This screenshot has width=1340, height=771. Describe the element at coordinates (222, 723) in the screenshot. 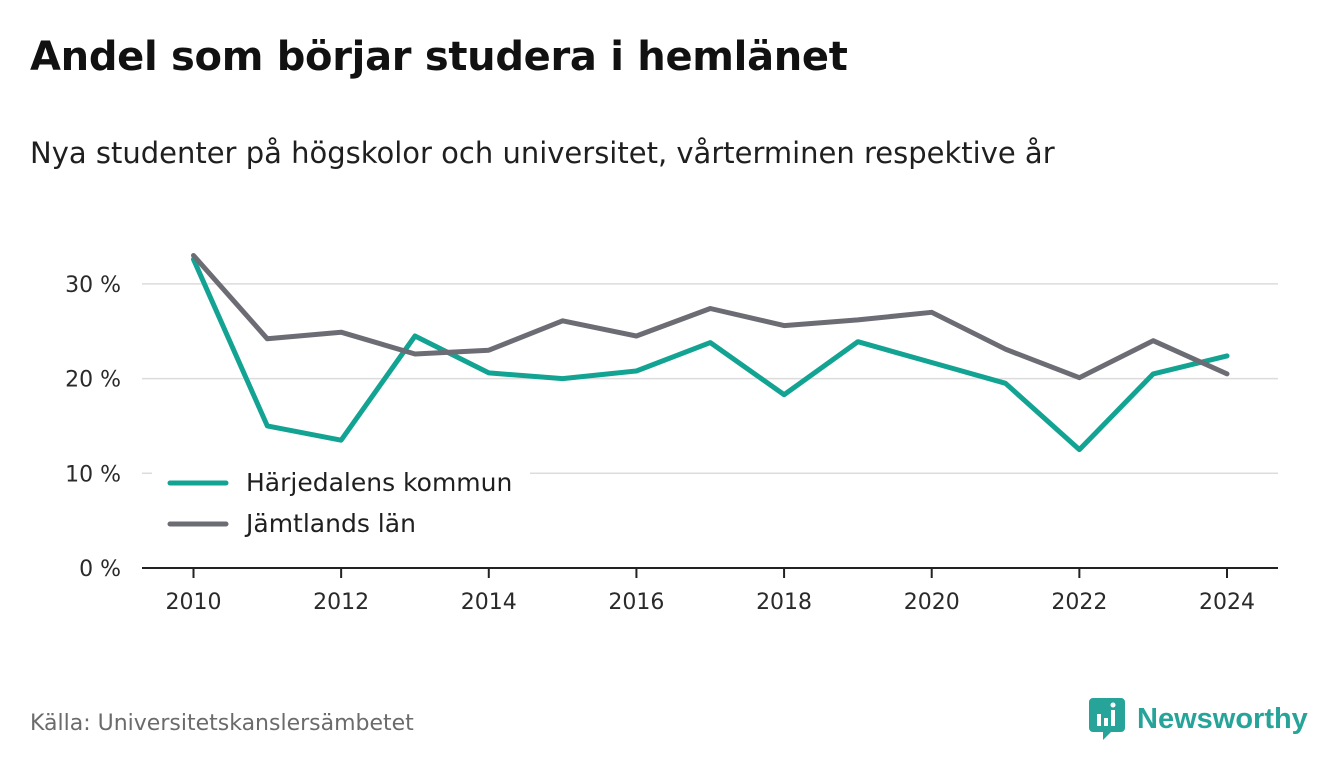

I see `source-note: Källa: Universitetskanslersämbetet` at that location.